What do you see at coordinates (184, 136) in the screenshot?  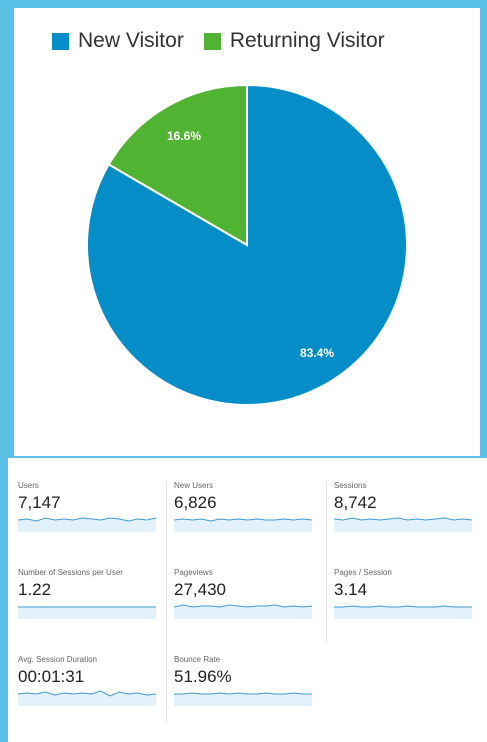 I see `pie-data-label: 16.6%` at bounding box center [184, 136].